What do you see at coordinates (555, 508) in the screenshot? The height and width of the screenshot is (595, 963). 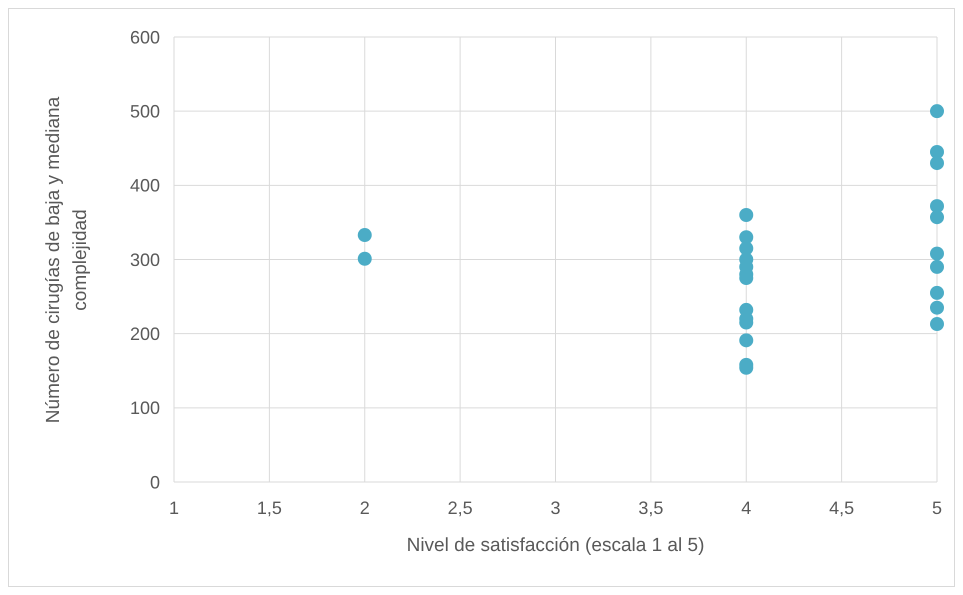 I see `x-tick-label: 3` at bounding box center [555, 508].